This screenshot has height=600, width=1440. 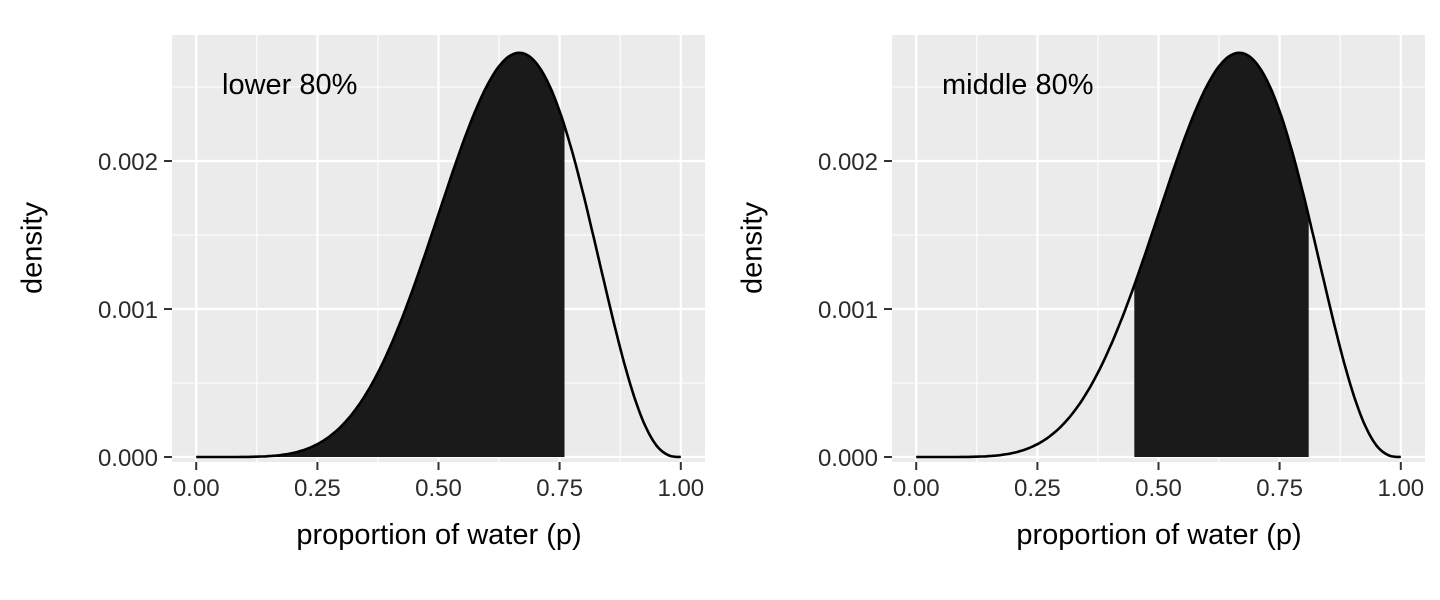 I want to click on interval-annotation: lower 80%, so click(x=290, y=85).